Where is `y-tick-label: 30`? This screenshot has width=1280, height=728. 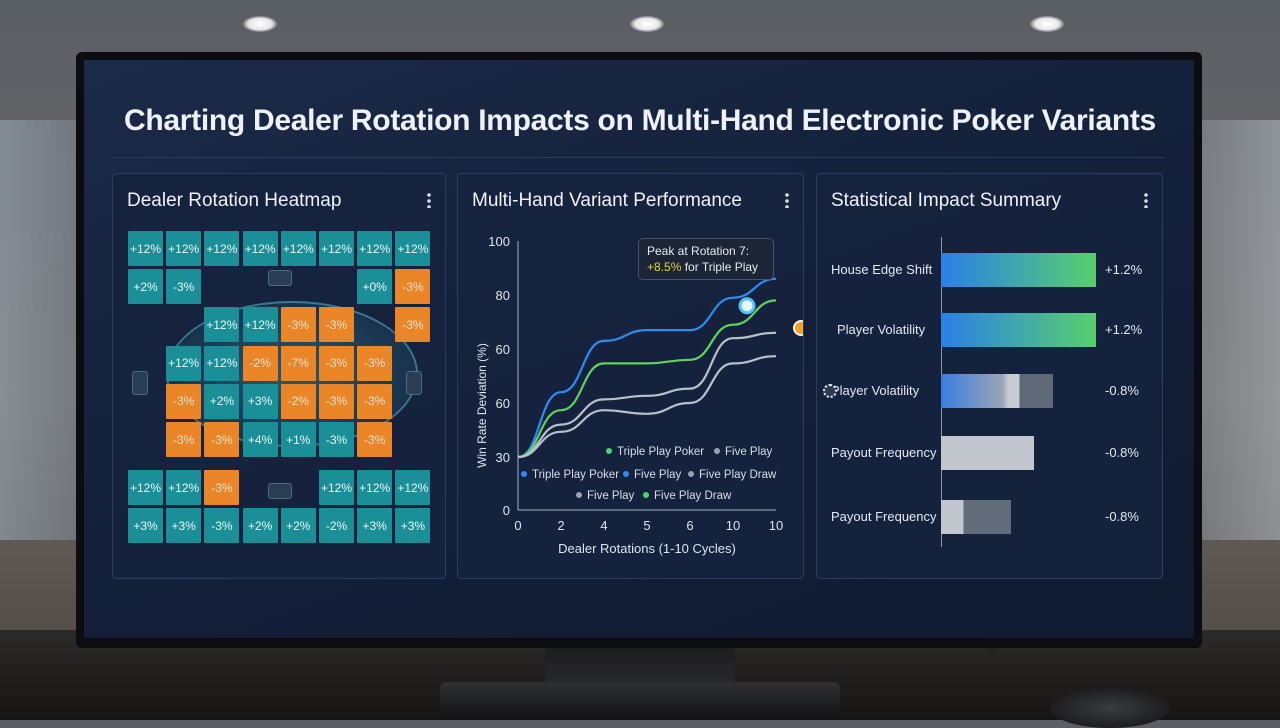
y-tick-label: 30 is located at coordinates (503, 457).